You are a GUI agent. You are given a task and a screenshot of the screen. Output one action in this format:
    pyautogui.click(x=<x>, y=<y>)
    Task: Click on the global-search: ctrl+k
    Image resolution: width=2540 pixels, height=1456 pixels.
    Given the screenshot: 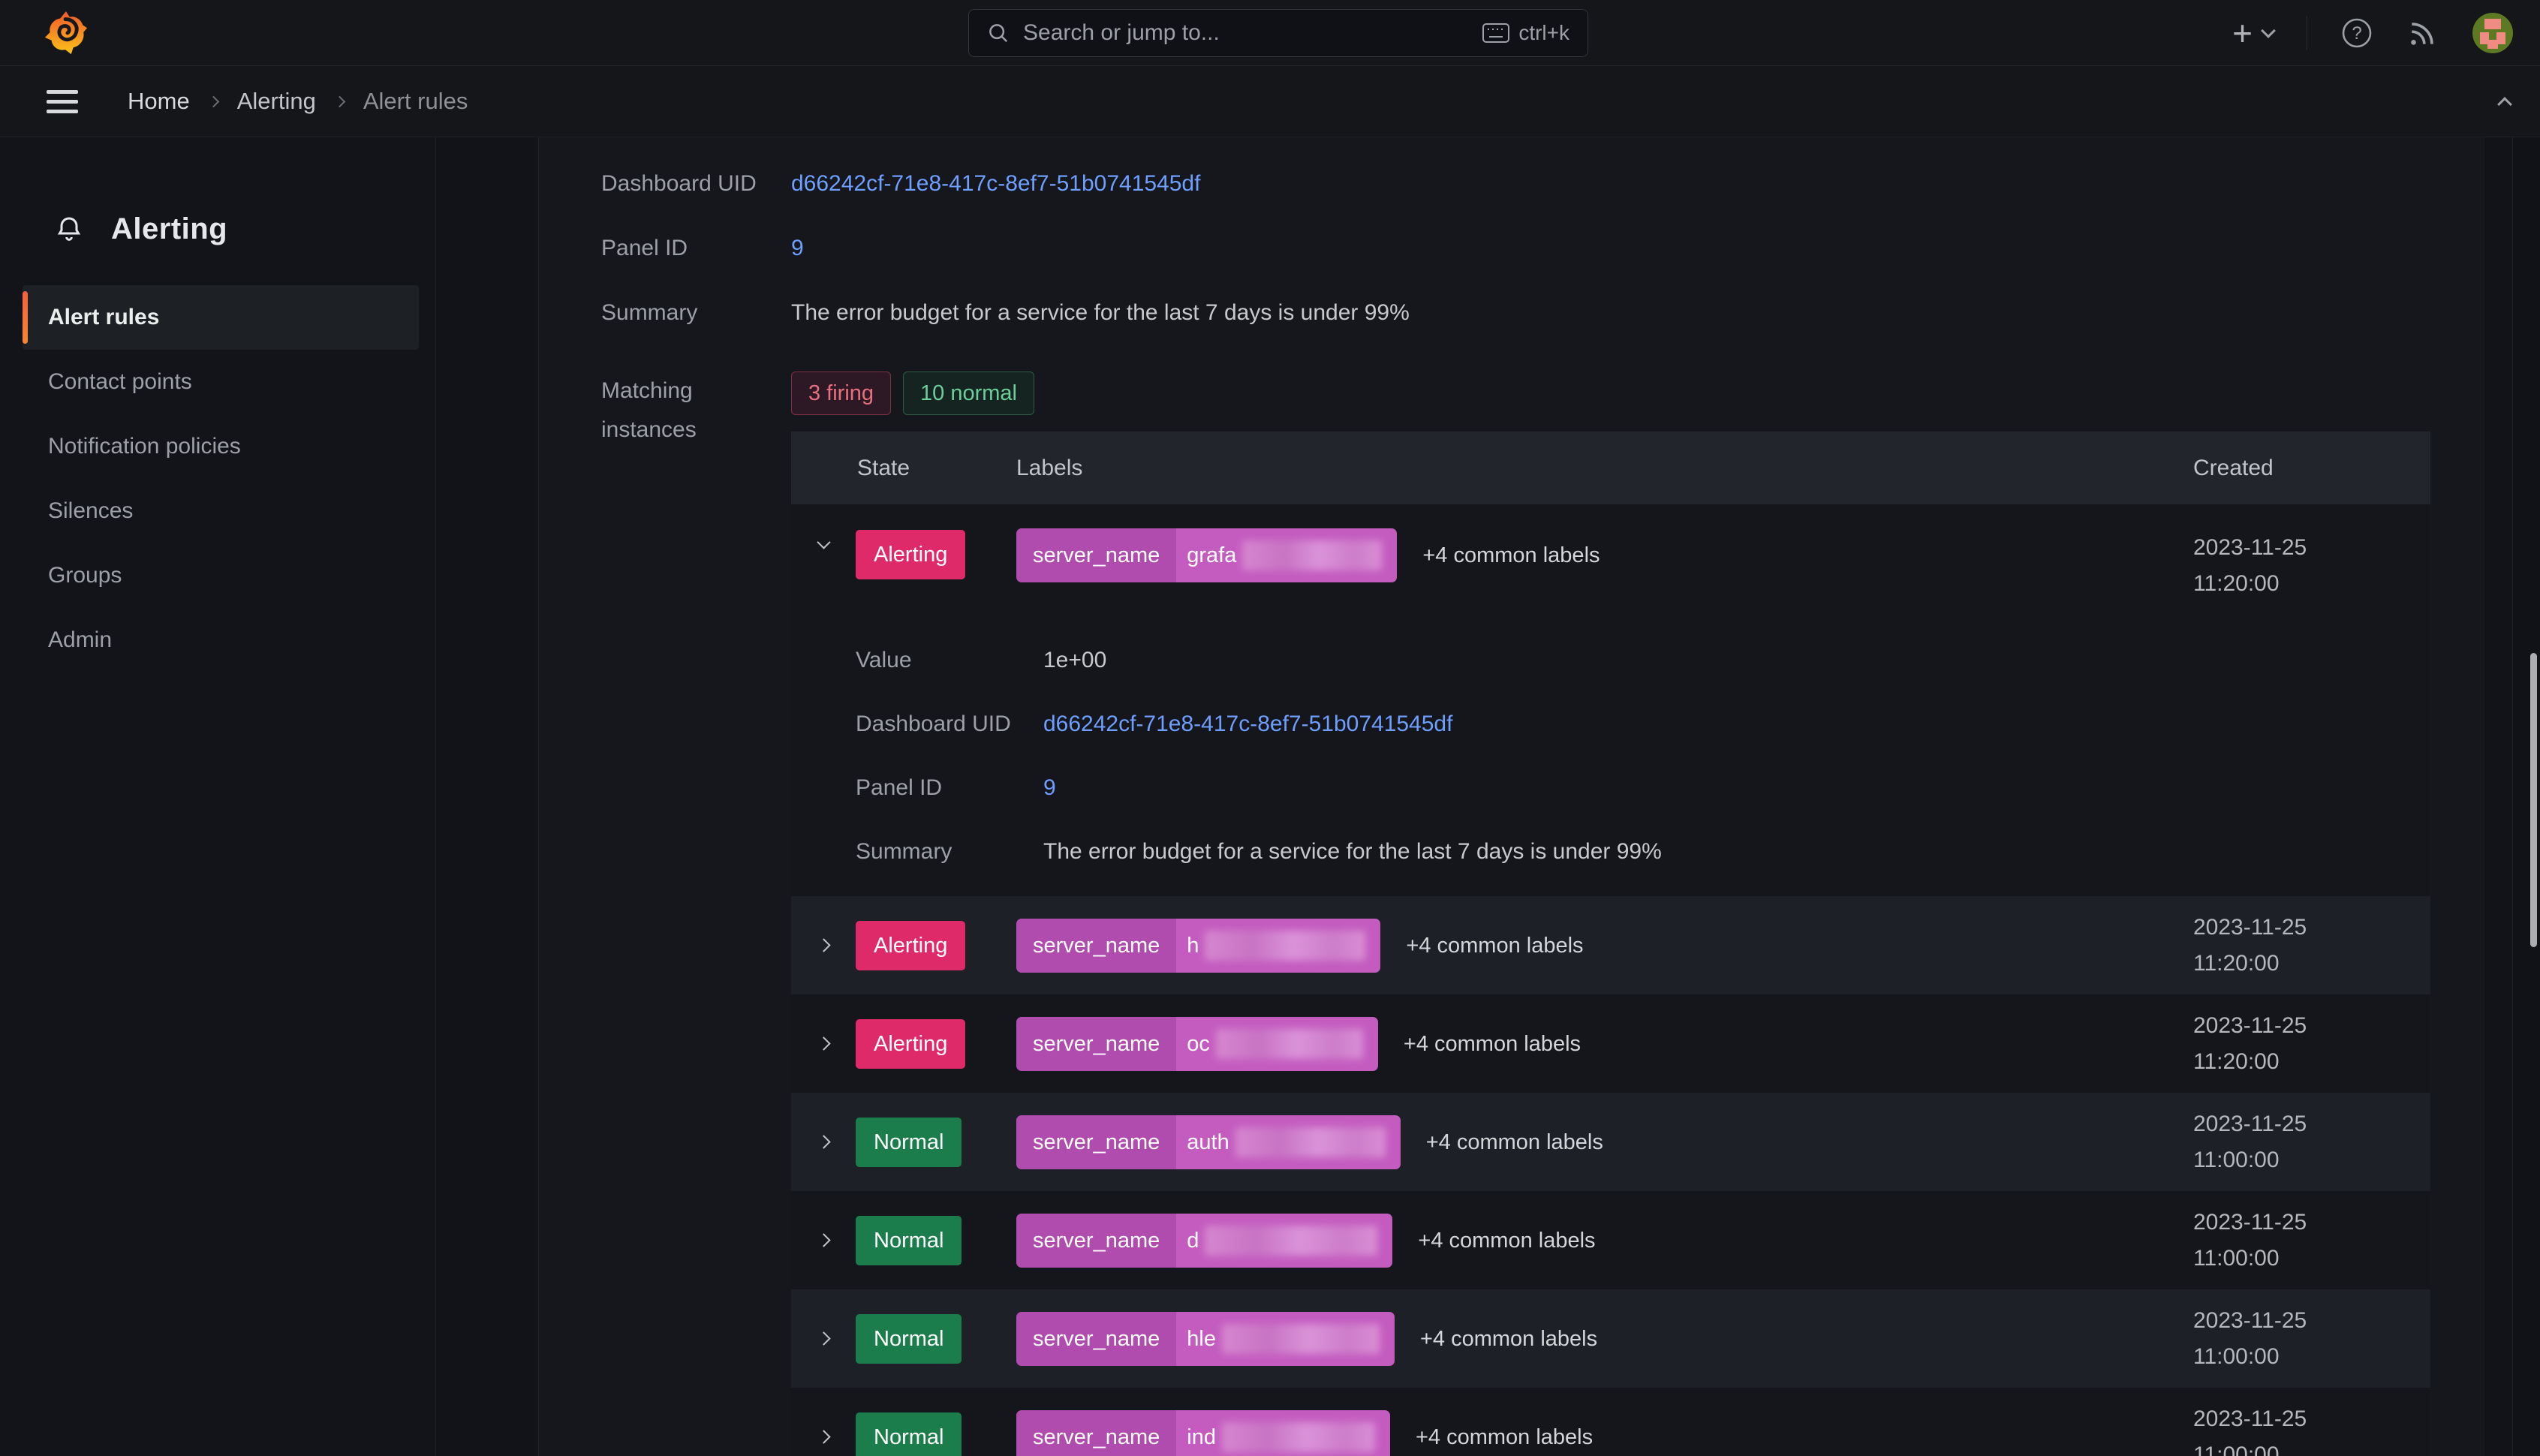 What is the action you would take?
    pyautogui.click(x=1278, y=33)
    